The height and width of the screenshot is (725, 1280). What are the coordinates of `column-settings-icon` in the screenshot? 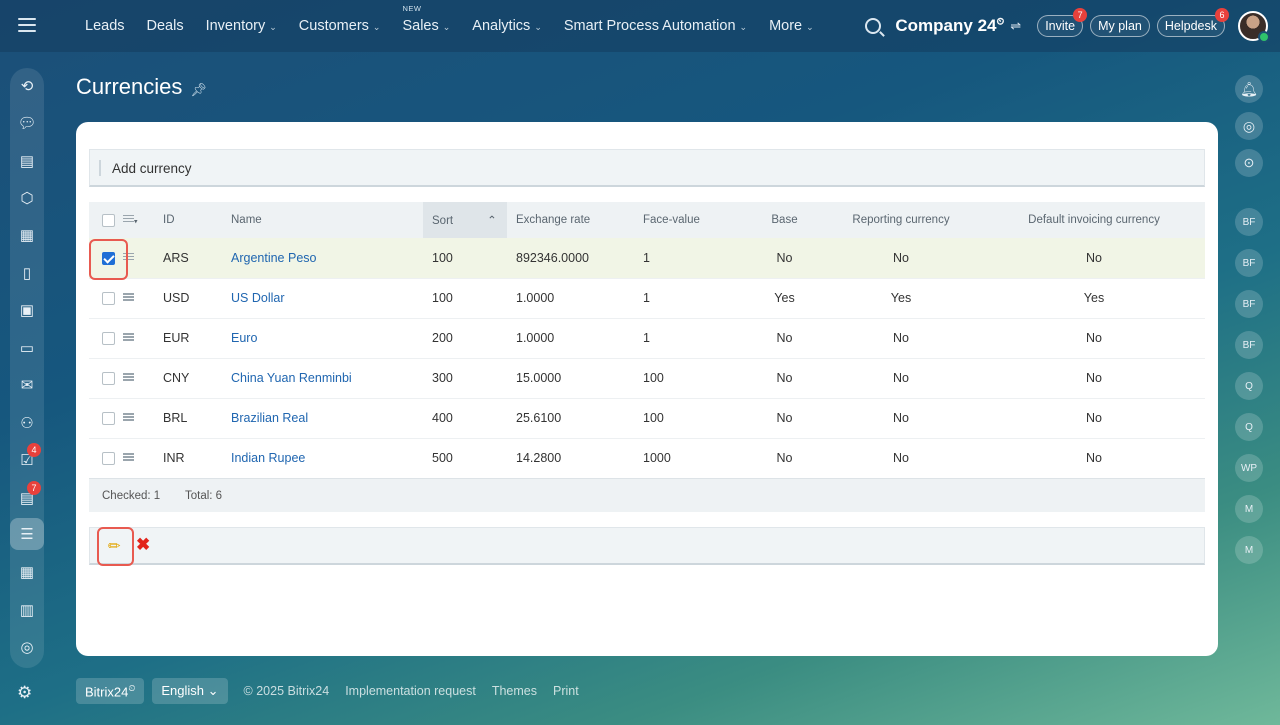 It's located at (128, 218).